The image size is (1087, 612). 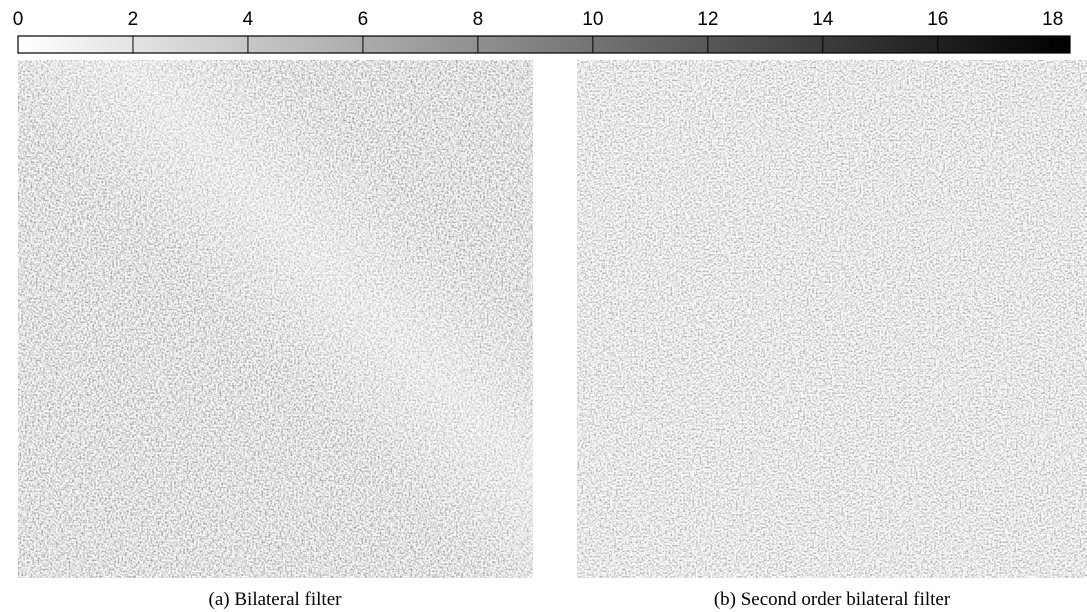 I want to click on tick-label: 14, so click(x=823, y=19).